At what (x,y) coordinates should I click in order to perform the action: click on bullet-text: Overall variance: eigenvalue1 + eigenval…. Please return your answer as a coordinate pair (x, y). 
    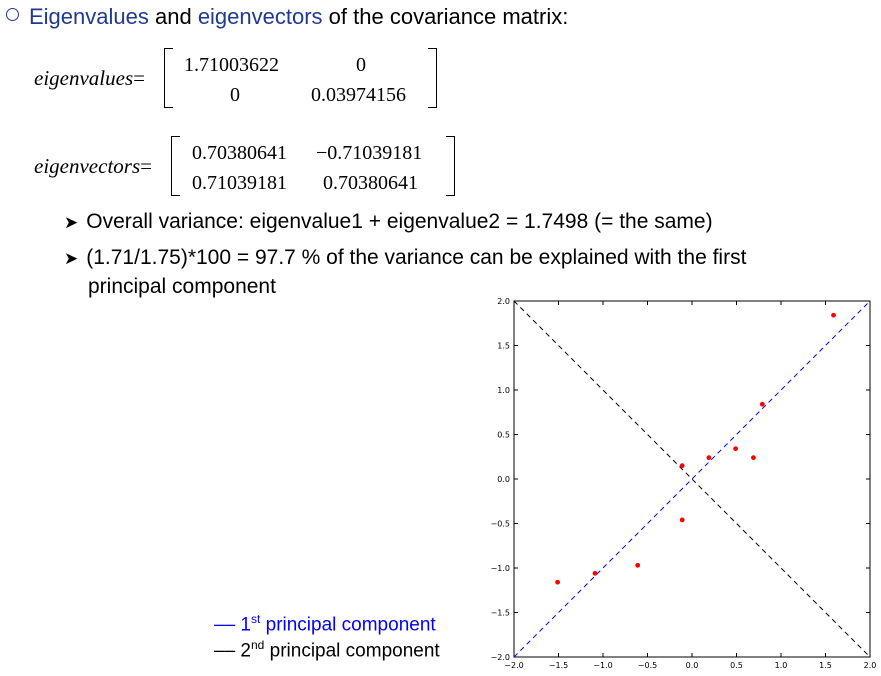
    Looking at the image, I should click on (399, 221).